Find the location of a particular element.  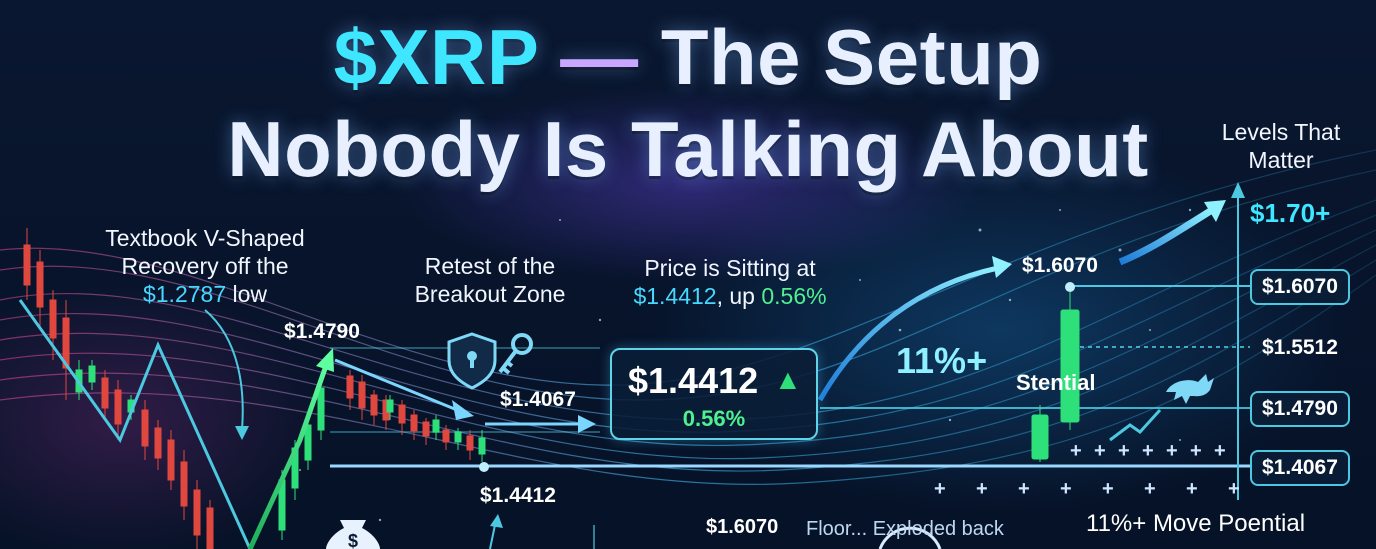

key-icon is located at coordinates (515, 354).